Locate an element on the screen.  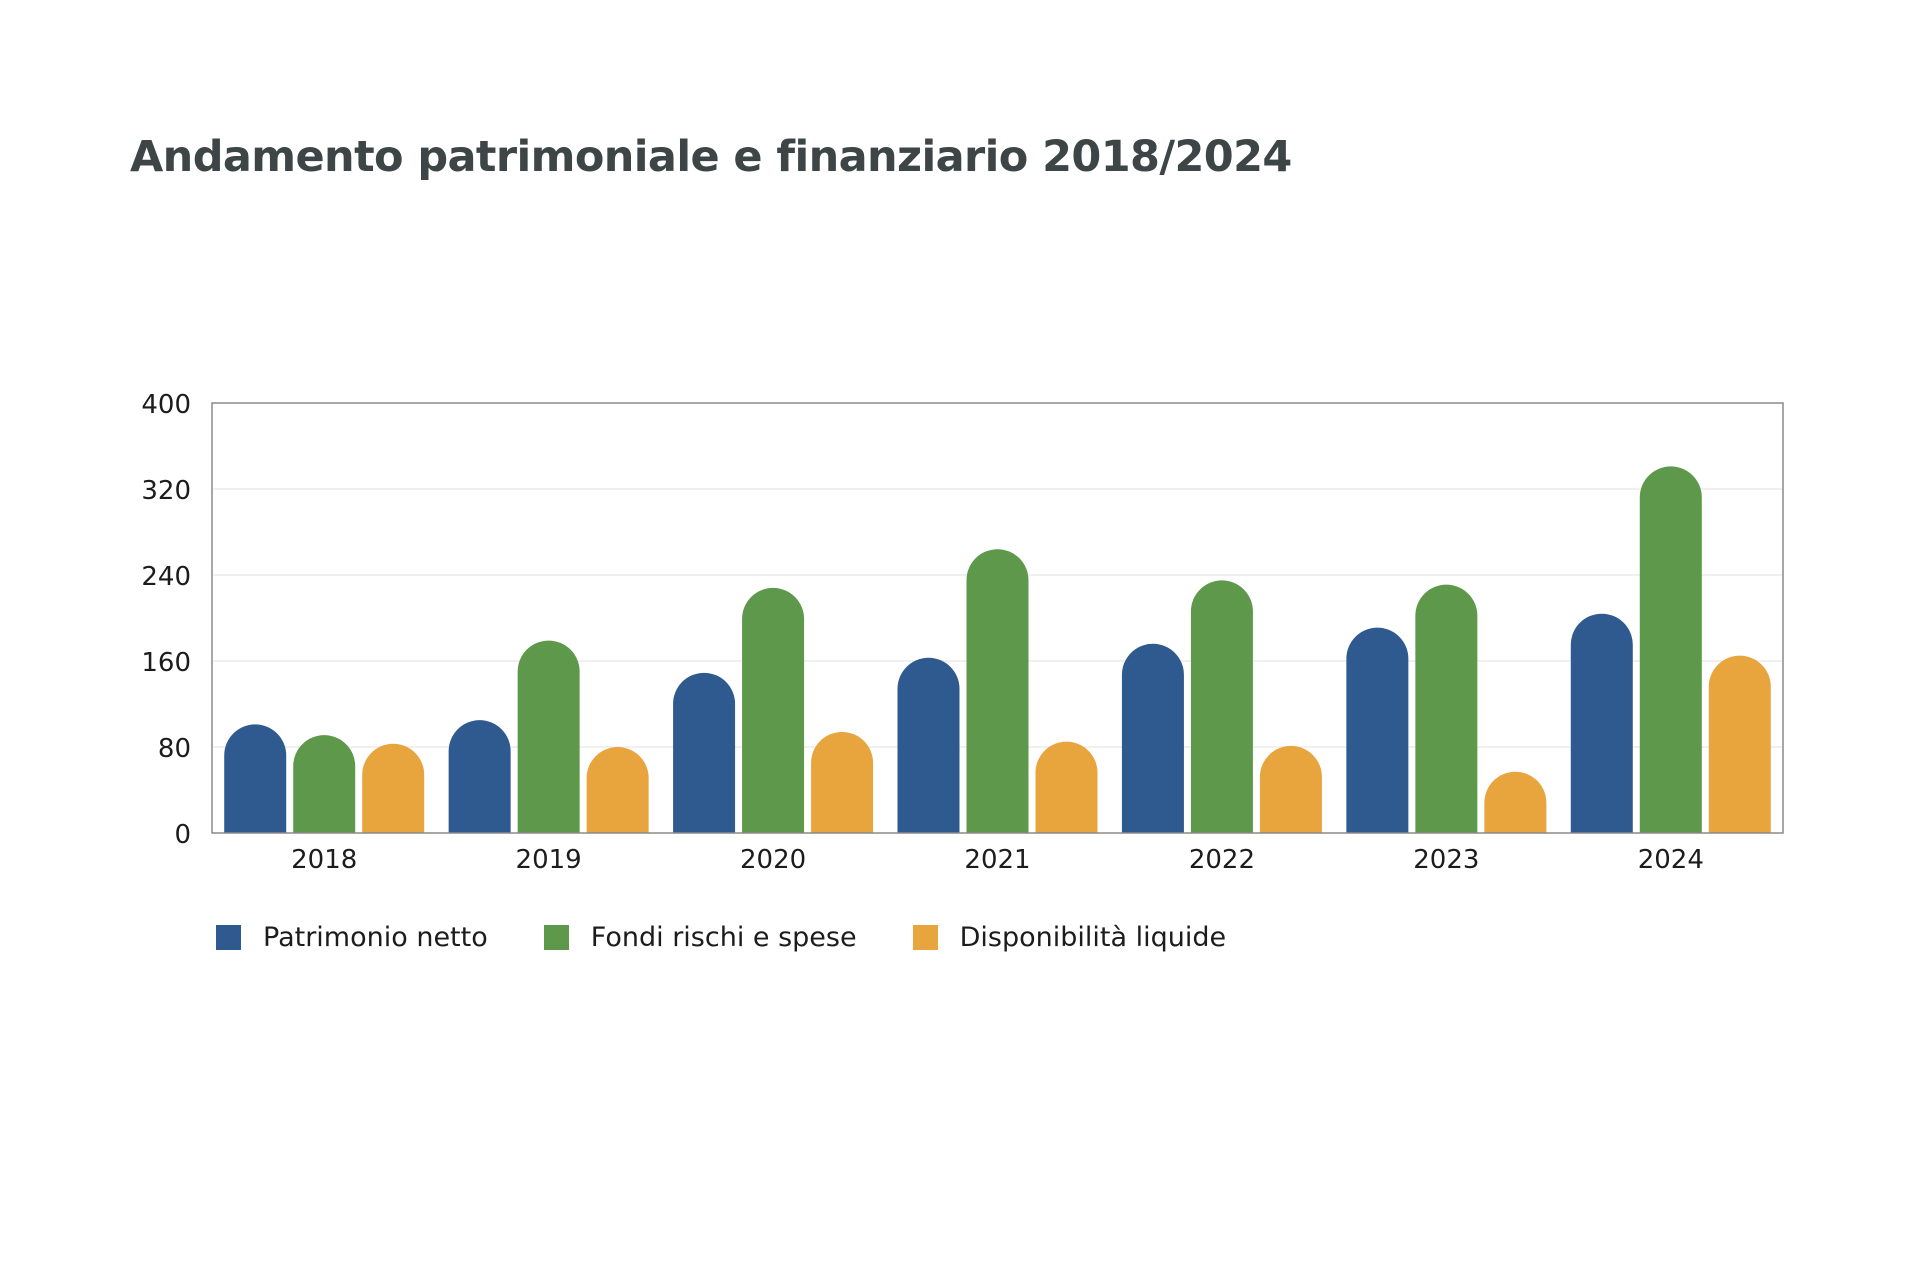
bar-patrimonio-netto-2021 is located at coordinates (928, 745).